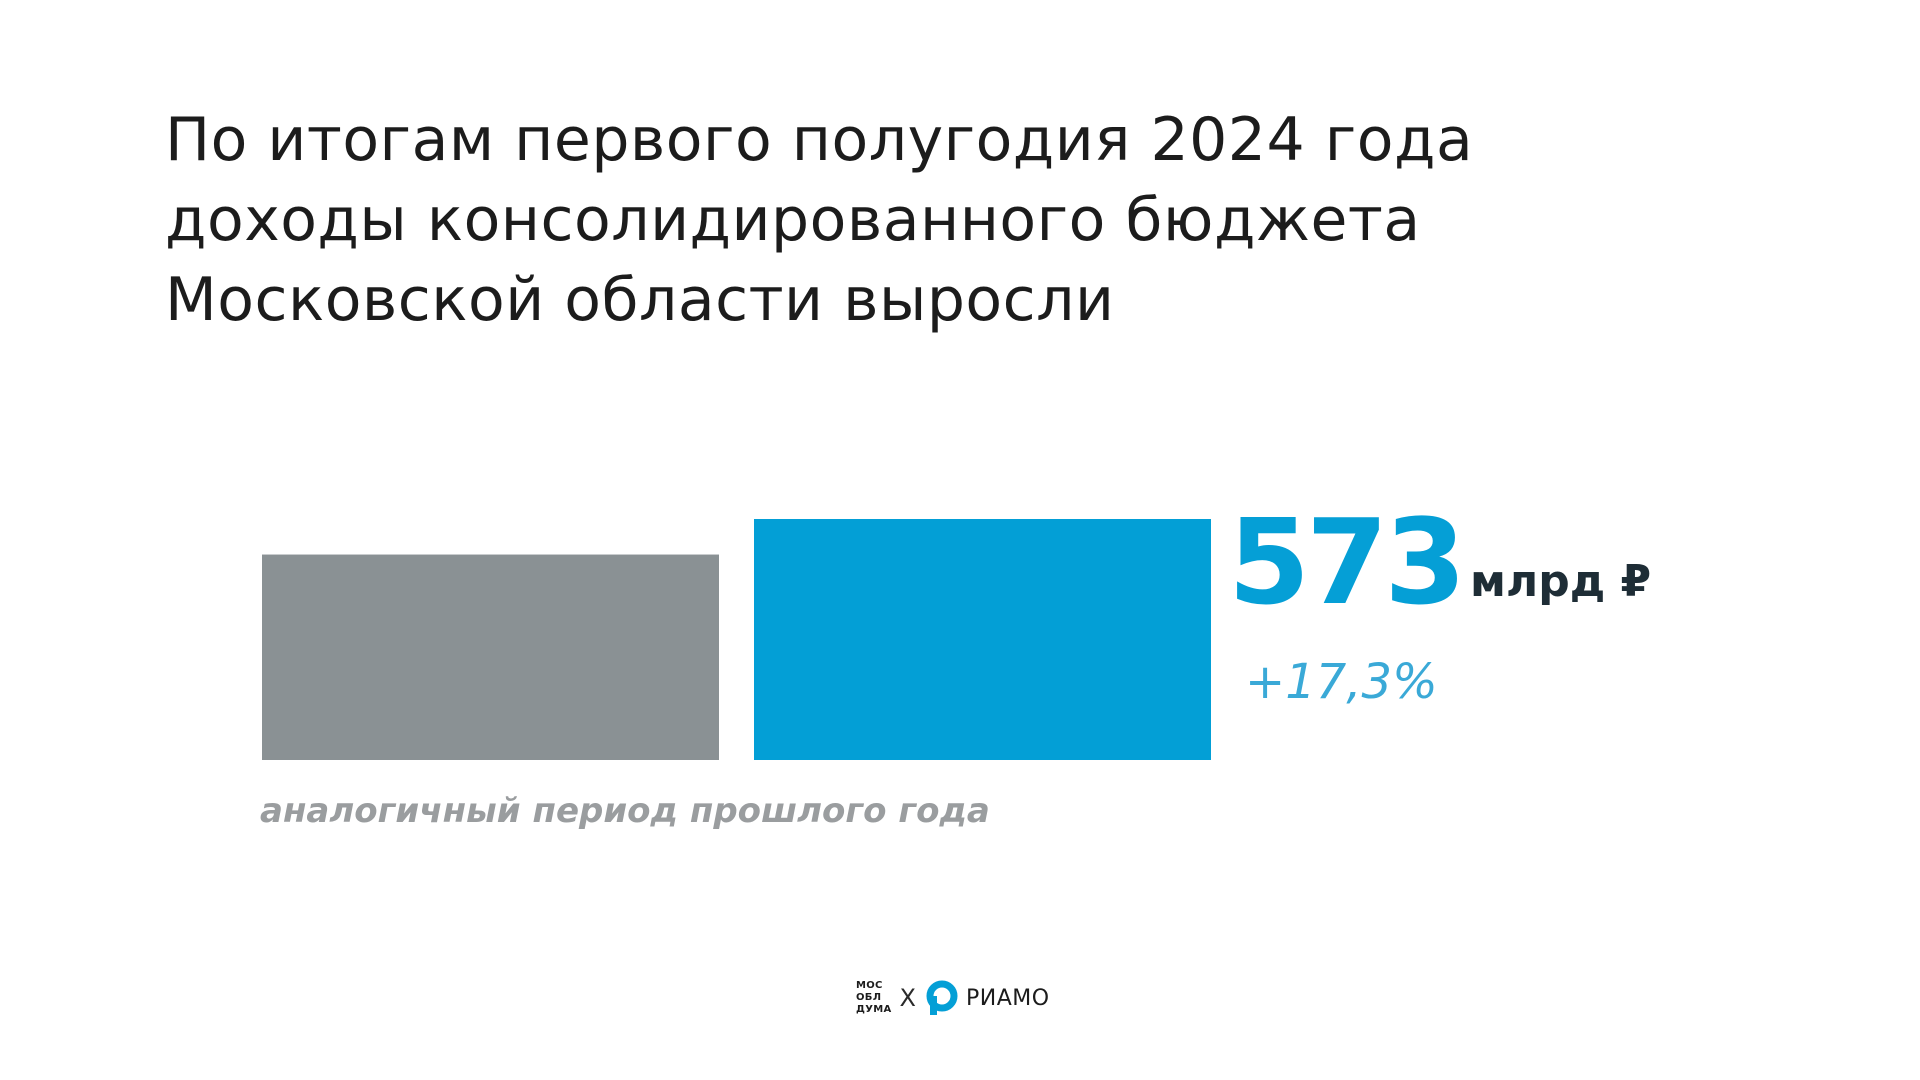 The height and width of the screenshot is (1080, 1920). What do you see at coordinates (869, 985) in the screenshot?
I see `mosoblduma-logo-line: МОС` at bounding box center [869, 985].